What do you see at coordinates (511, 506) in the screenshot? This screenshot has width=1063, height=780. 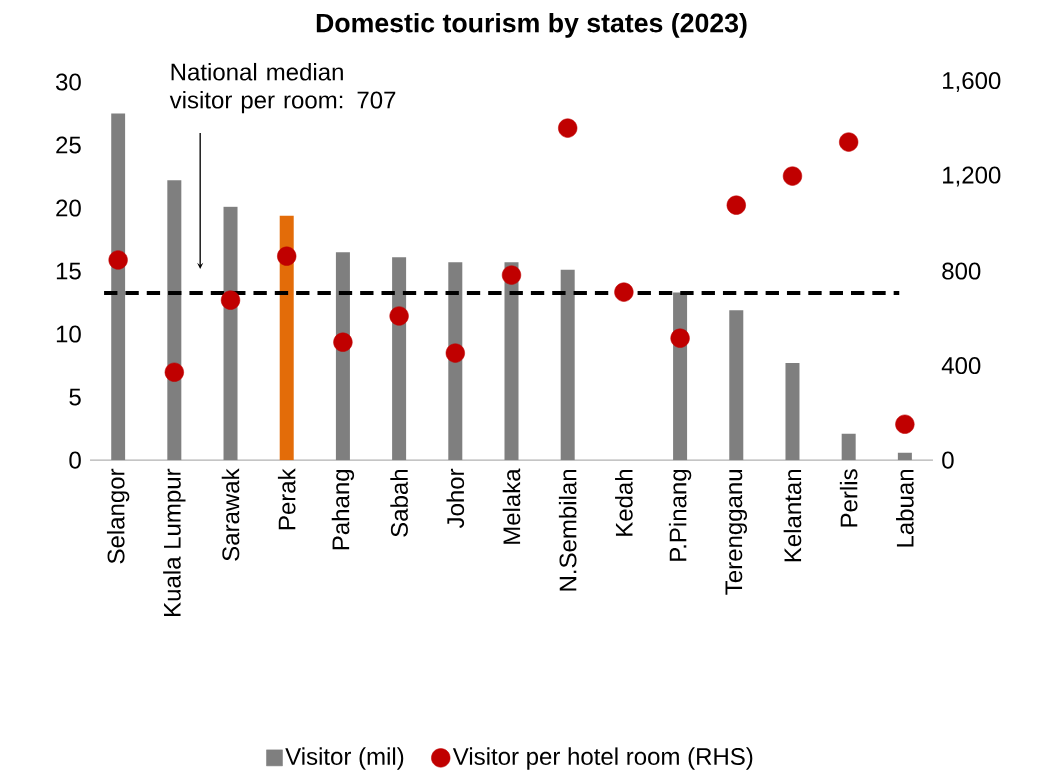 I see `x-tick-label: Melaka` at bounding box center [511, 506].